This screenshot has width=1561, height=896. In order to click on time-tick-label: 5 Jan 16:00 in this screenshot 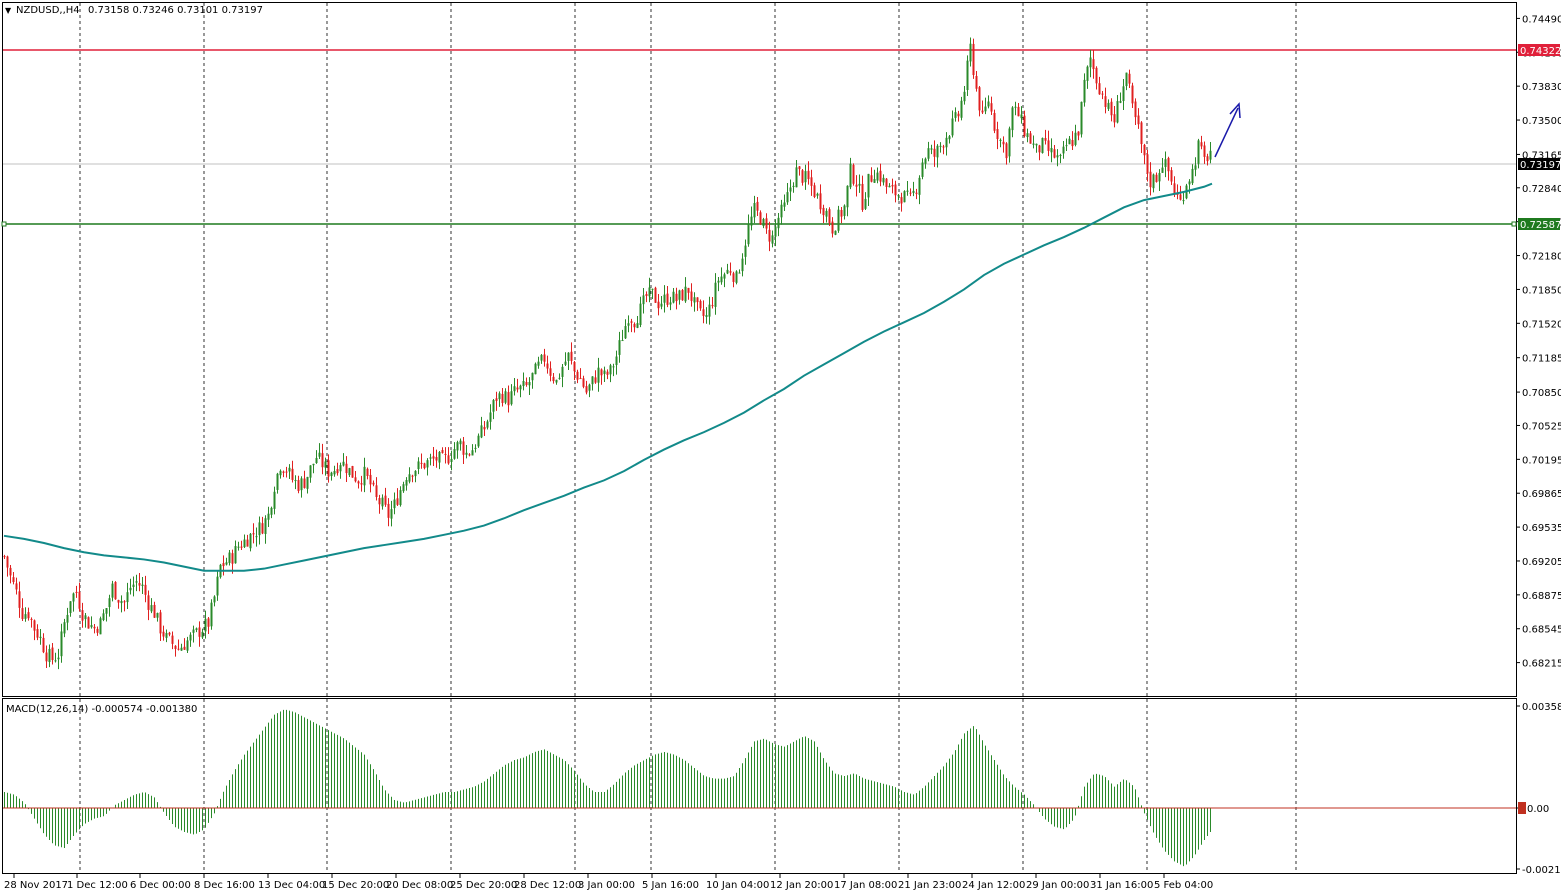, I will do `click(670, 885)`.